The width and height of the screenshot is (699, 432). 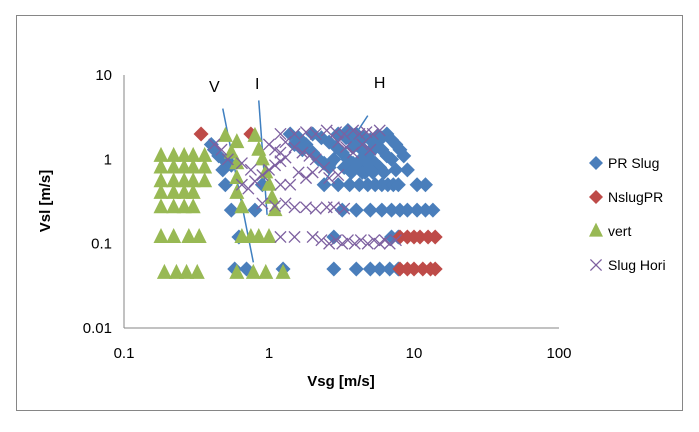 I want to click on series-nslugpr, so click(x=318, y=201).